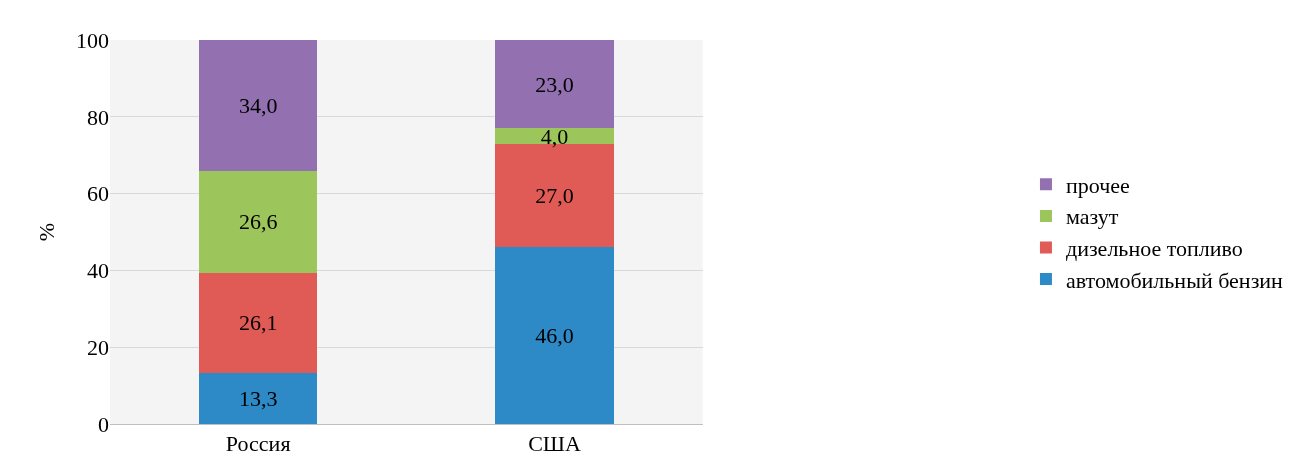 Image resolution: width=1301 pixels, height=468 pixels. I want to click on y-tick-label: 40, so click(98, 271).